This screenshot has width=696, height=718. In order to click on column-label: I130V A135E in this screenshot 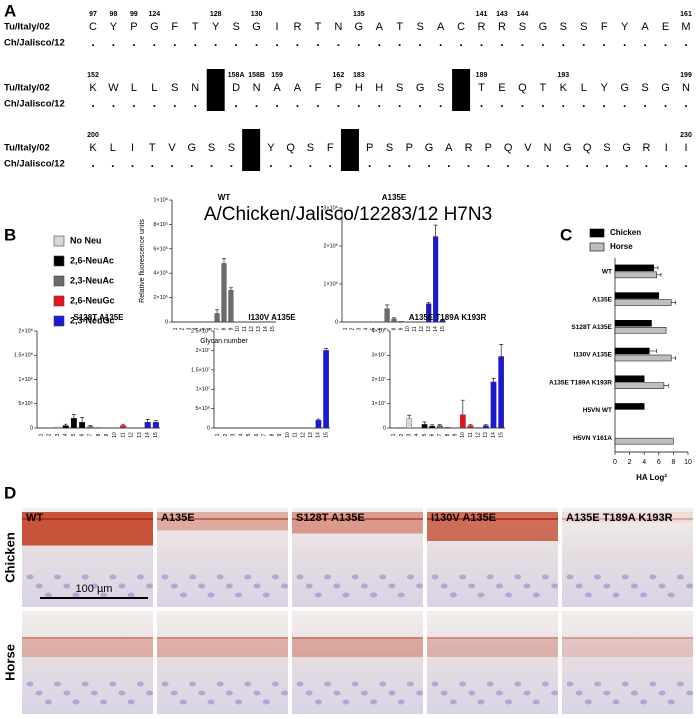, I will do `click(463, 518)`.